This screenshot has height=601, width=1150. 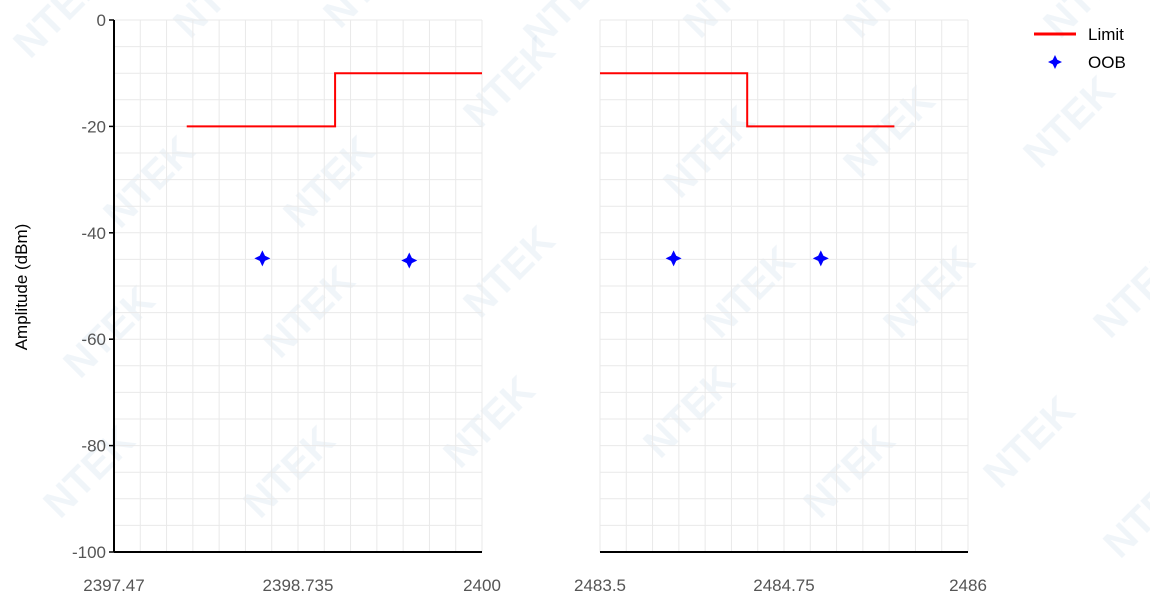 What do you see at coordinates (1055, 62) in the screenshot?
I see `legend-oob-swatch` at bounding box center [1055, 62].